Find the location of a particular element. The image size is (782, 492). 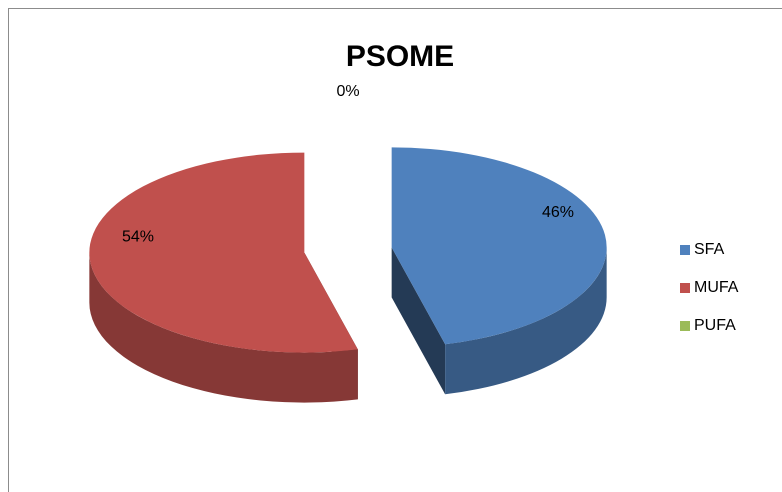

data-label: 0% is located at coordinates (347, 91).